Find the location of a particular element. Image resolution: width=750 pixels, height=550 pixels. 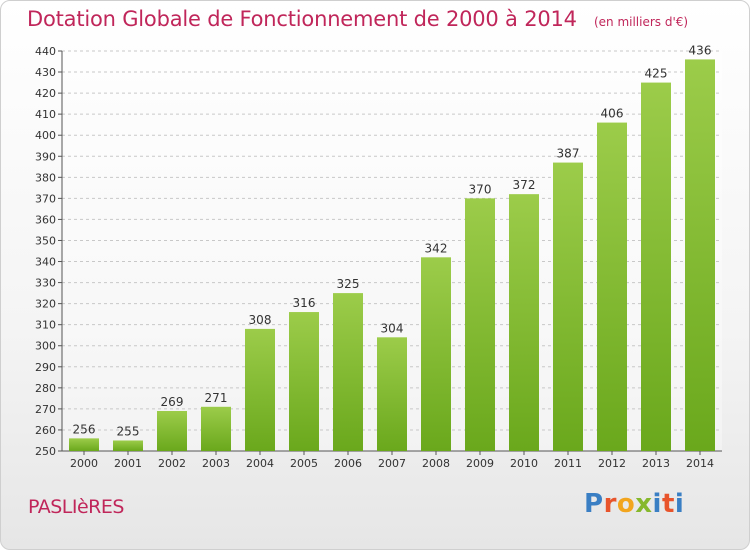

x-tick-label: 2014 is located at coordinates (700, 463).